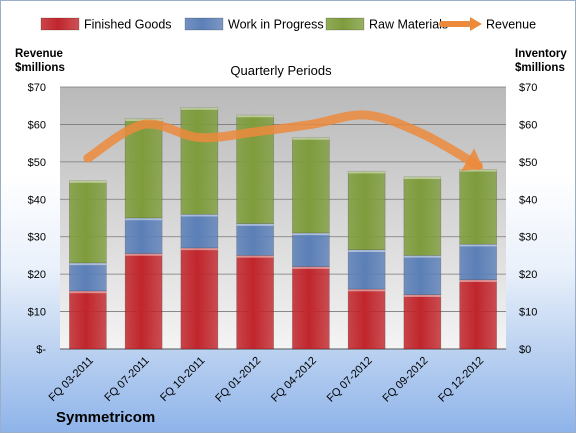 The width and height of the screenshot is (576, 433). What do you see at coordinates (41, 350) in the screenshot?
I see `y-tick-label-left: $-` at bounding box center [41, 350].